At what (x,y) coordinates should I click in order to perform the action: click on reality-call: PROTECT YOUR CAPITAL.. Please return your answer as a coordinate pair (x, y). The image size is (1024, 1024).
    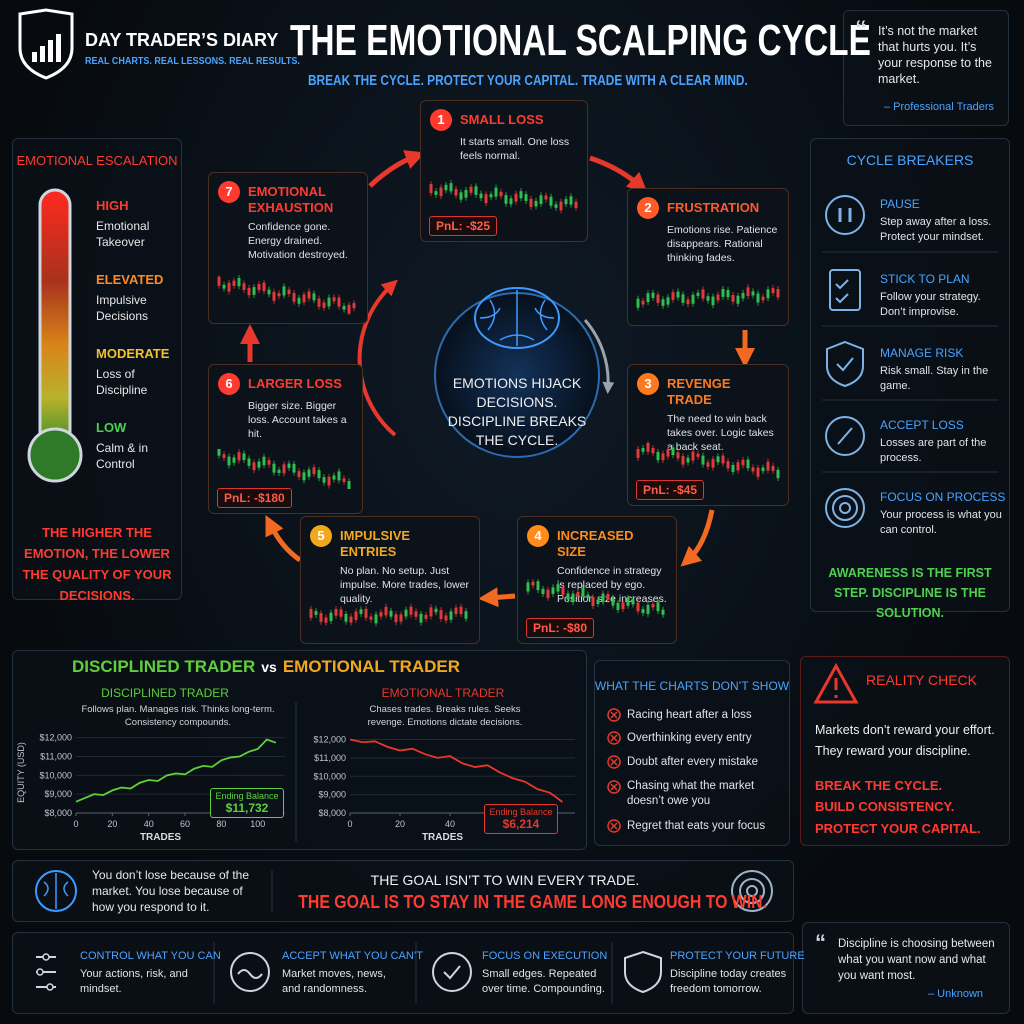
    Looking at the image, I should click on (898, 828).